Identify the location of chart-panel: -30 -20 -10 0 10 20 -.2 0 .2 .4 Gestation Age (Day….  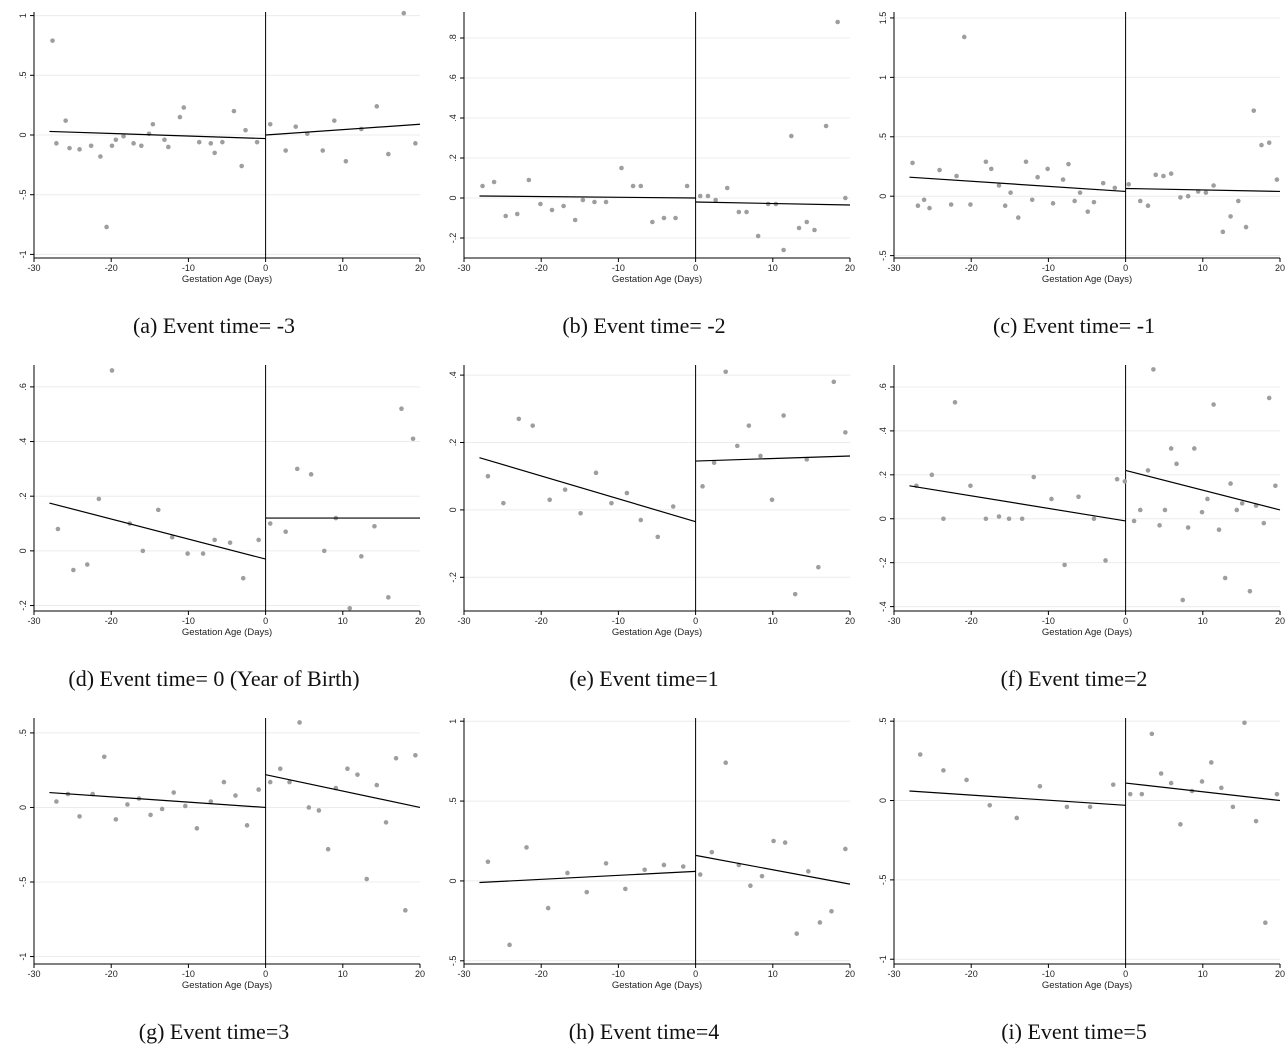
(644, 528).